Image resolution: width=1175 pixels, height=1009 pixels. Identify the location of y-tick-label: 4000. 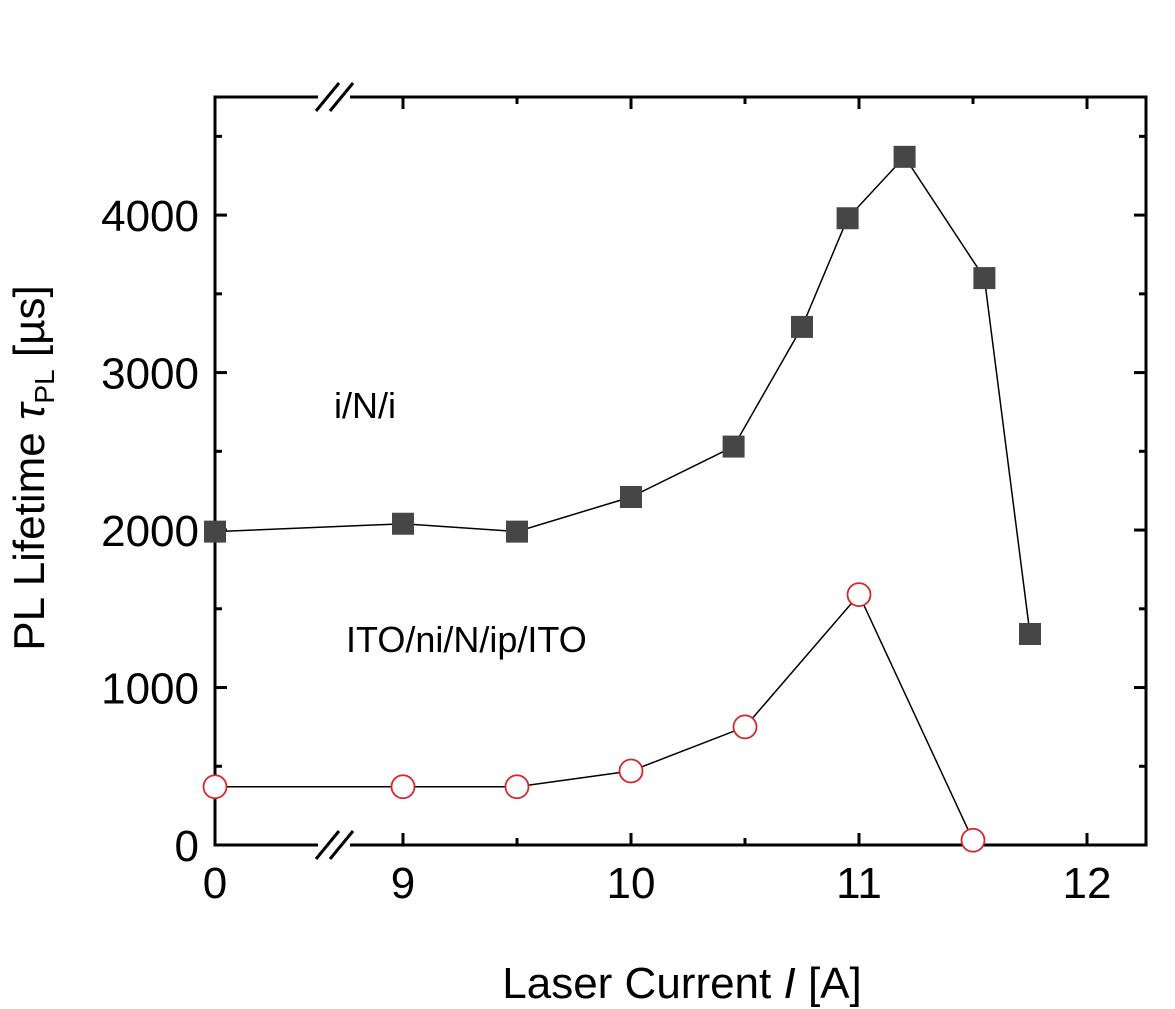
(150, 216).